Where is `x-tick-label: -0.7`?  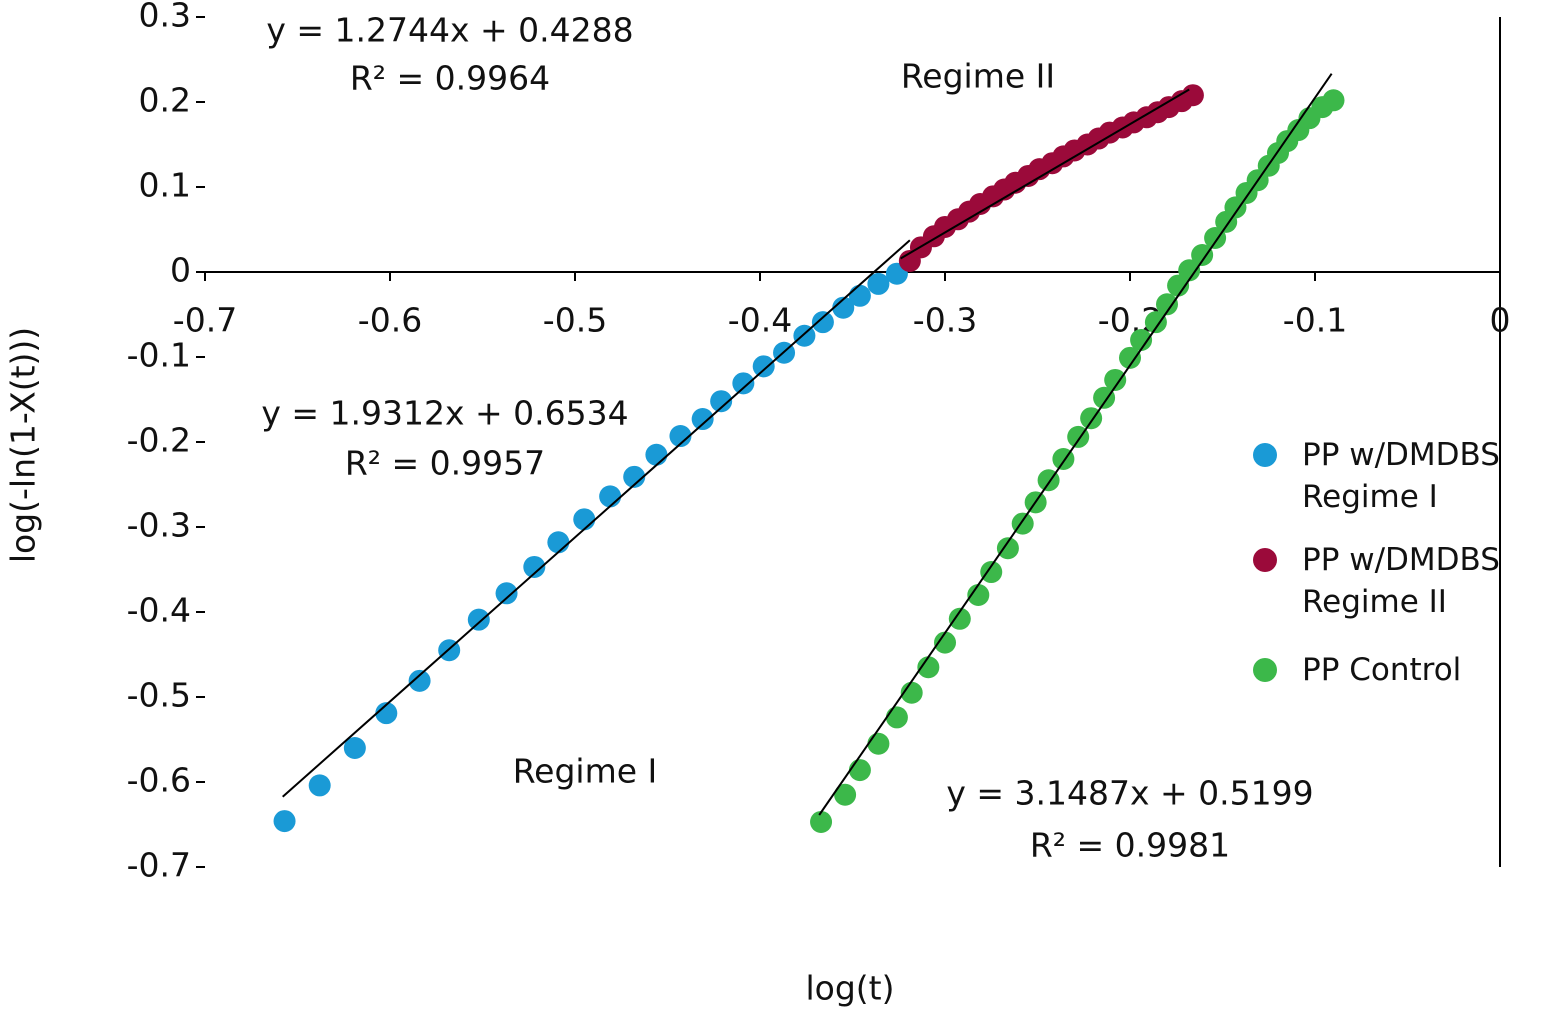
x-tick-label: -0.7 is located at coordinates (205, 320).